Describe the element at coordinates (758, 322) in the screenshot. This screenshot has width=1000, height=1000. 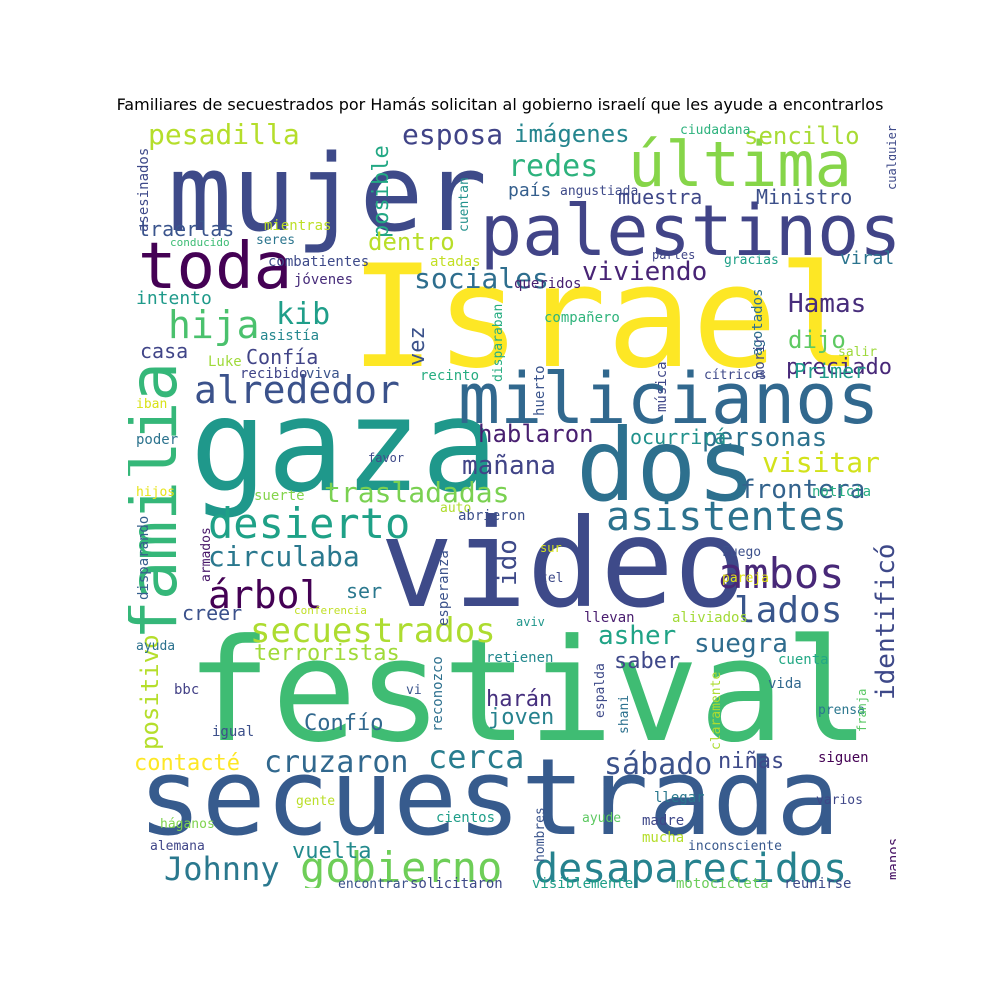
I see `word: agotados` at that location.